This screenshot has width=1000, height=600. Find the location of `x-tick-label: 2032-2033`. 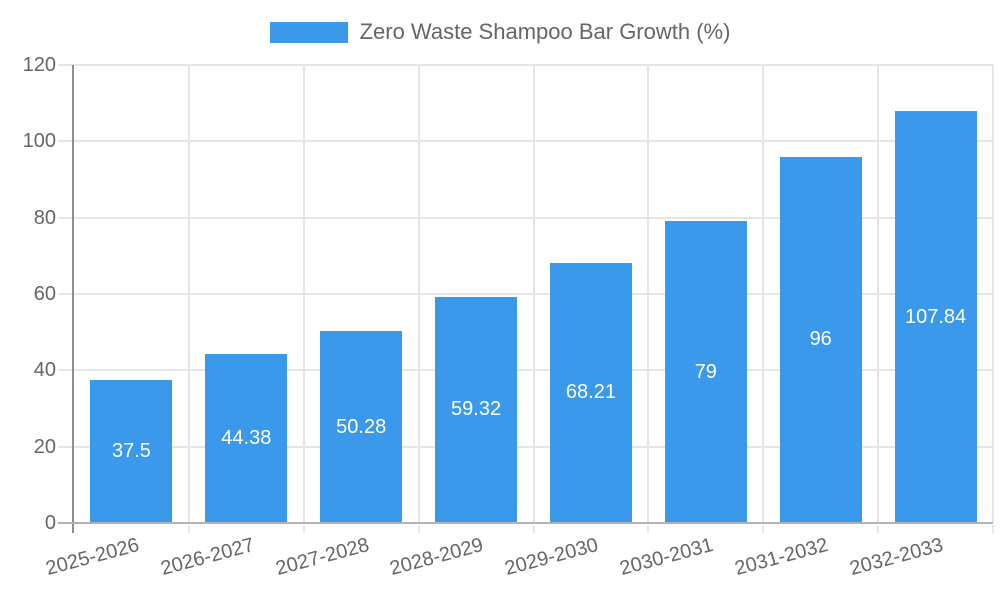

x-tick-label: 2032-2033 is located at coordinates (896, 556).